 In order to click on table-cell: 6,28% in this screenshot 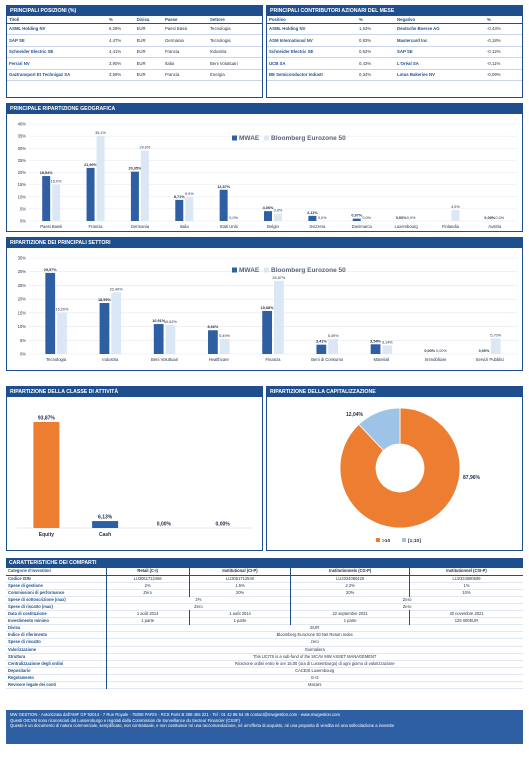, I will do `click(115, 29)`.